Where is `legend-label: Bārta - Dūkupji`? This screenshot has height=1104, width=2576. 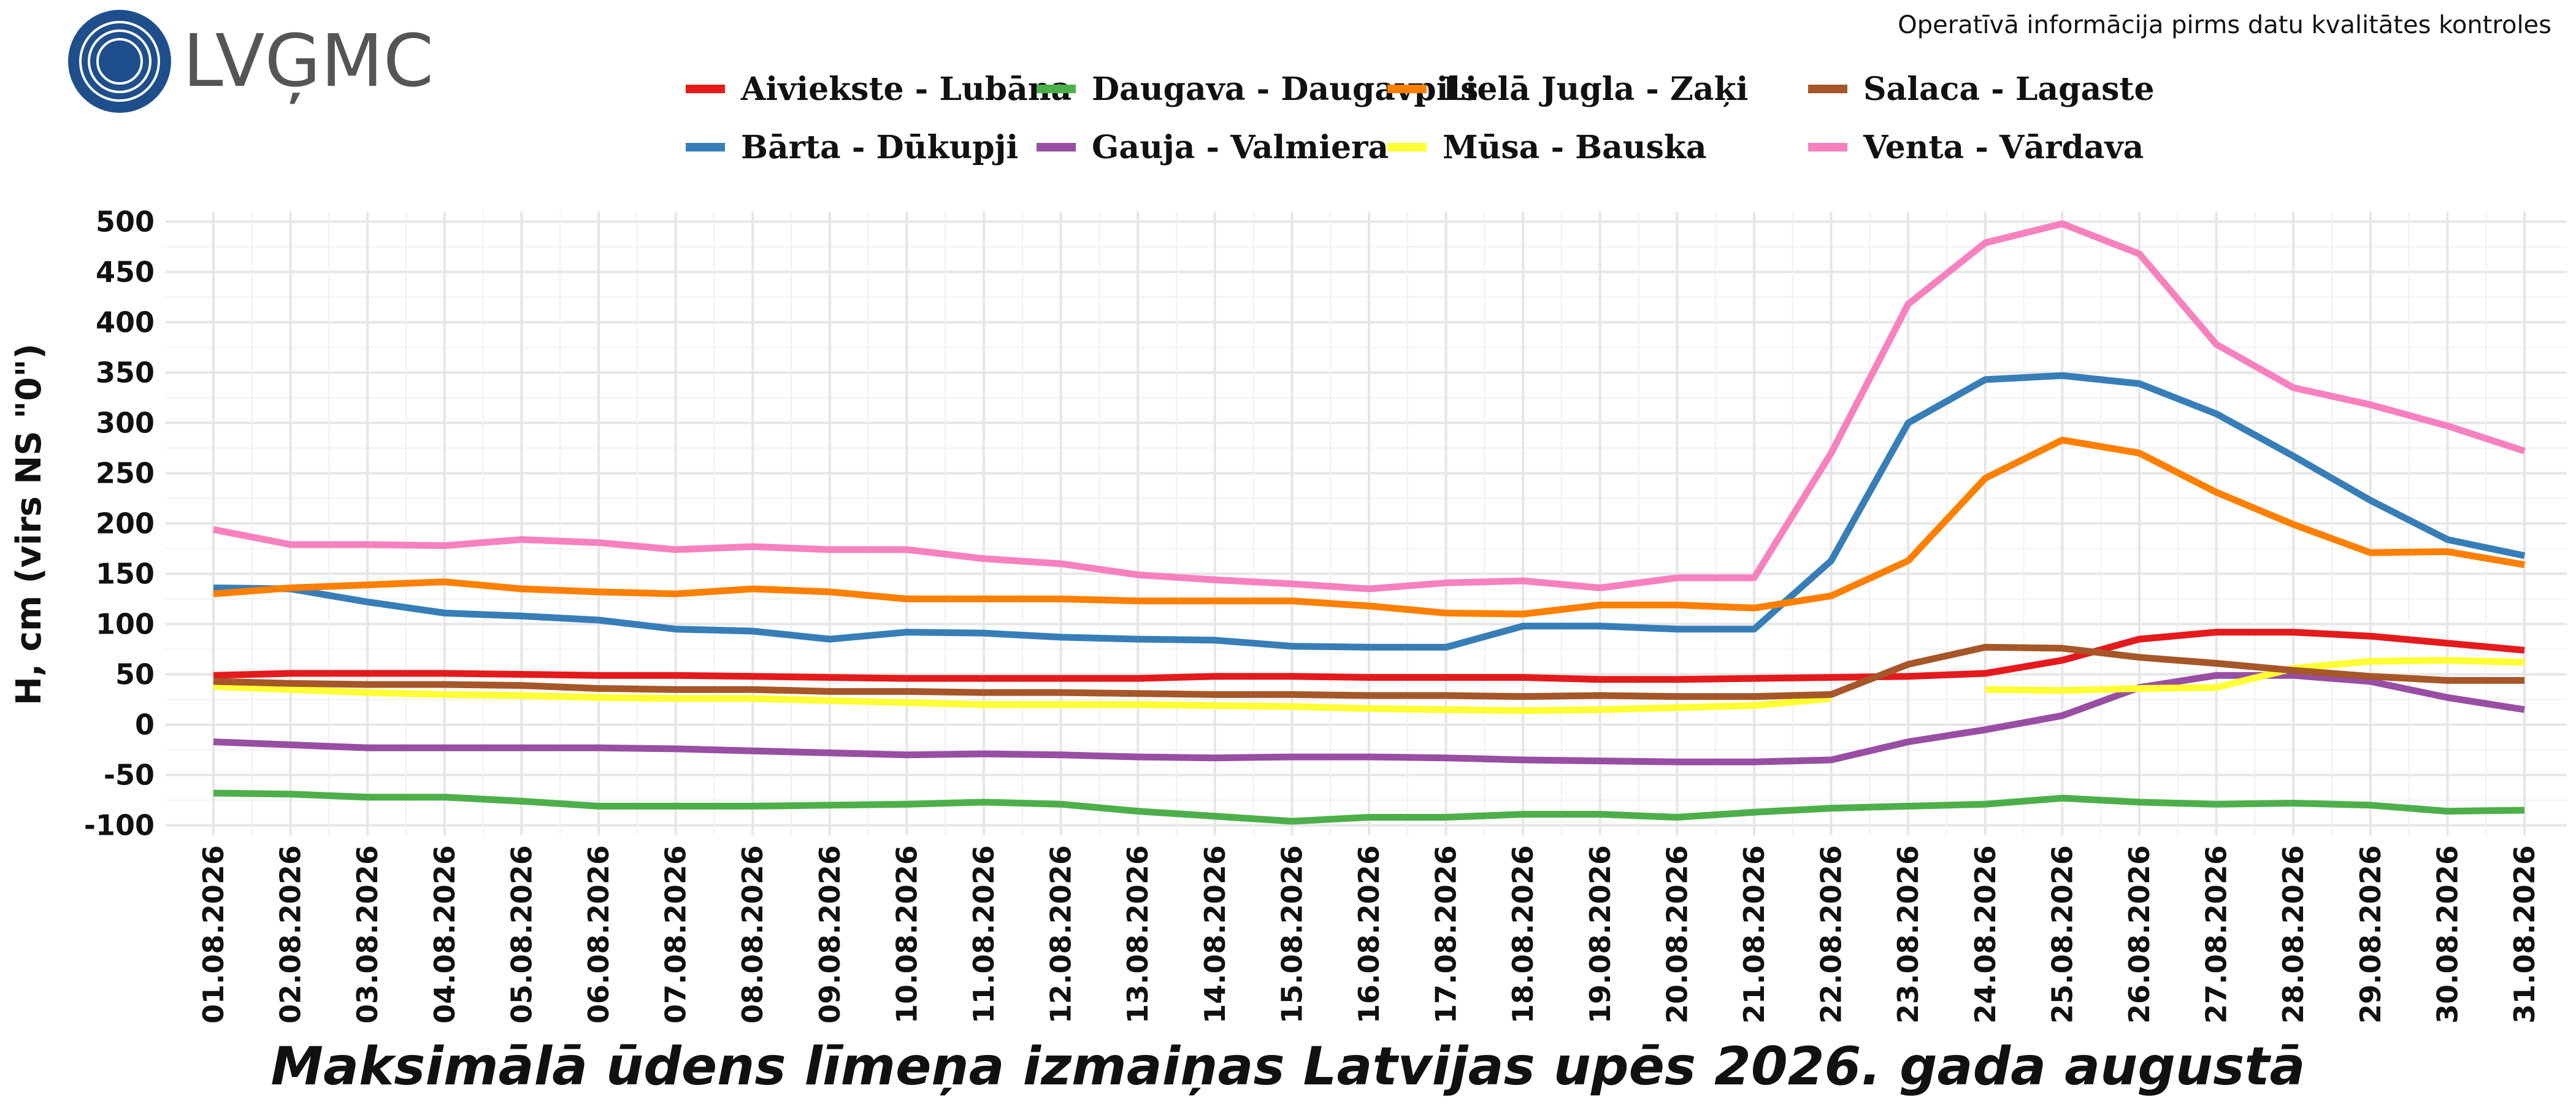
legend-label: Bārta - Dūkupji is located at coordinates (879, 147).